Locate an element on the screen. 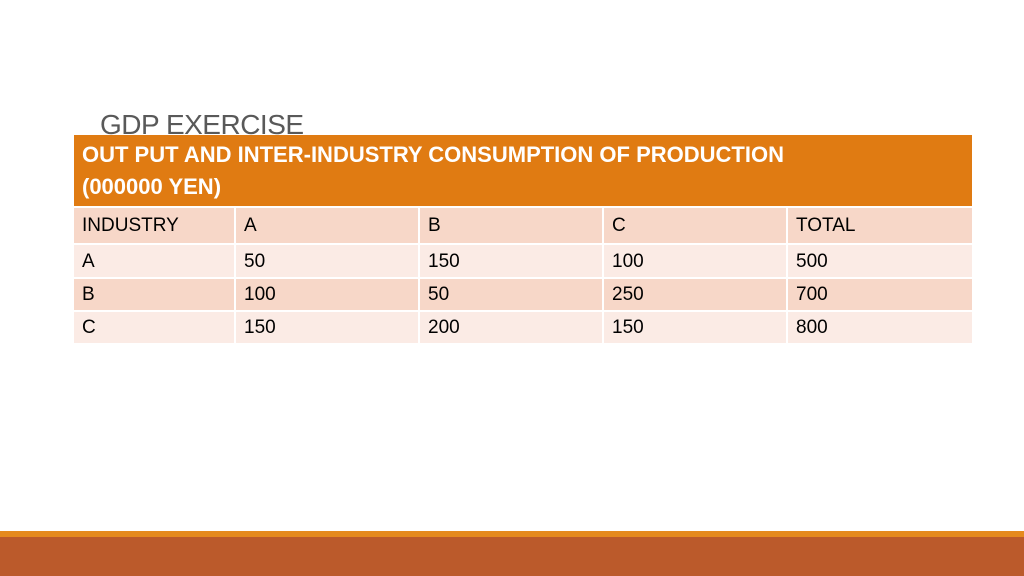  table-cell: 250 is located at coordinates (694, 295).